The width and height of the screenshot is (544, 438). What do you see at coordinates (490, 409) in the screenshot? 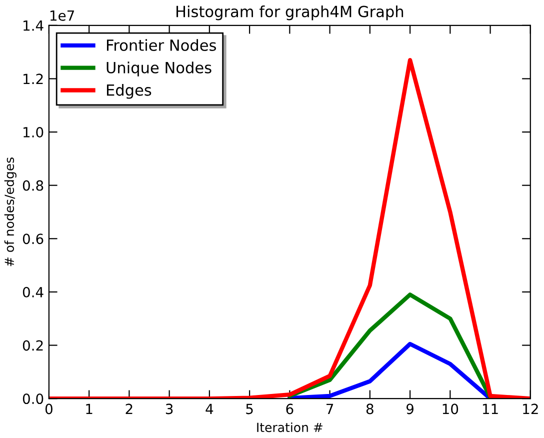
I see `x-tick-label: 11` at bounding box center [490, 409].